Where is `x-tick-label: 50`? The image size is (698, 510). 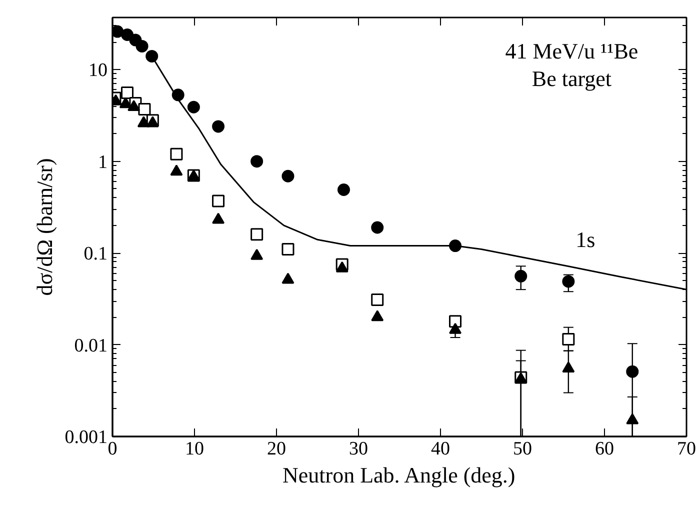 x-tick-label: 50 is located at coordinates (522, 449).